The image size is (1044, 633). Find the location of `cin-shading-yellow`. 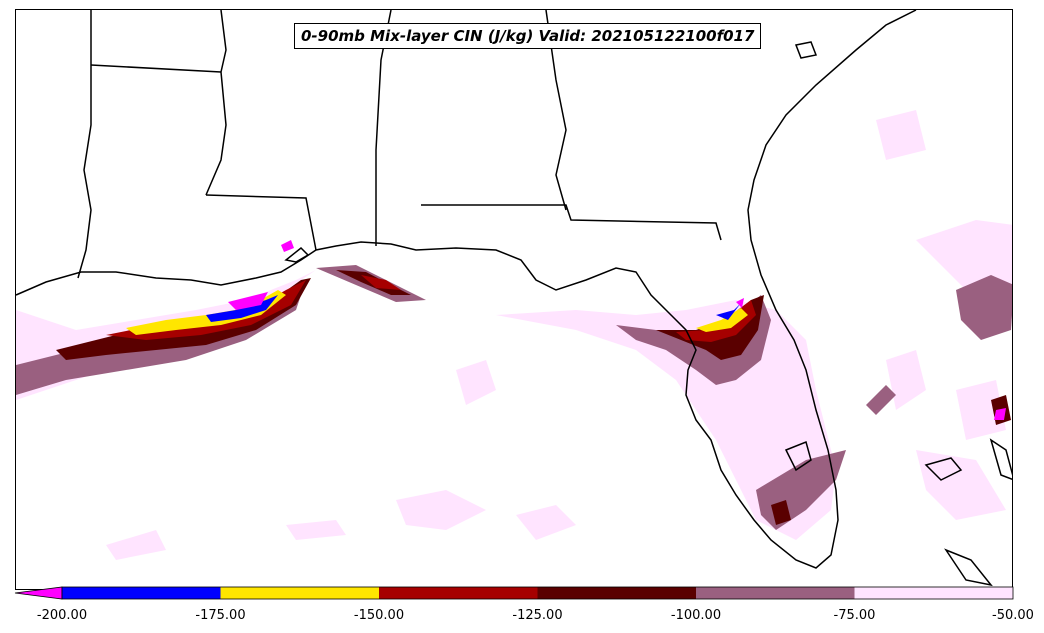

cin-shading-yellow is located at coordinates (437, 312).